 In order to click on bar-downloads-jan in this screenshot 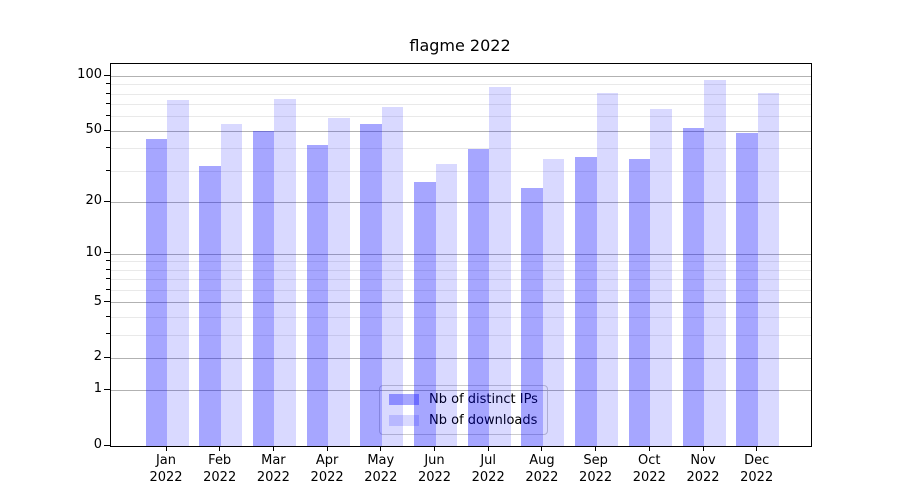, I will do `click(178, 273)`.